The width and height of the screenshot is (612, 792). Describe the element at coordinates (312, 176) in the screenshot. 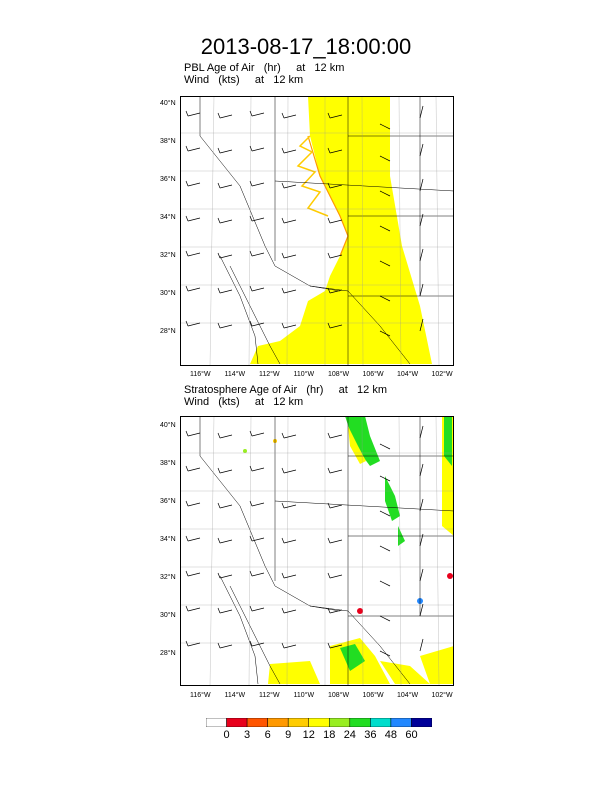

I see `pbl-field-fringe` at that location.